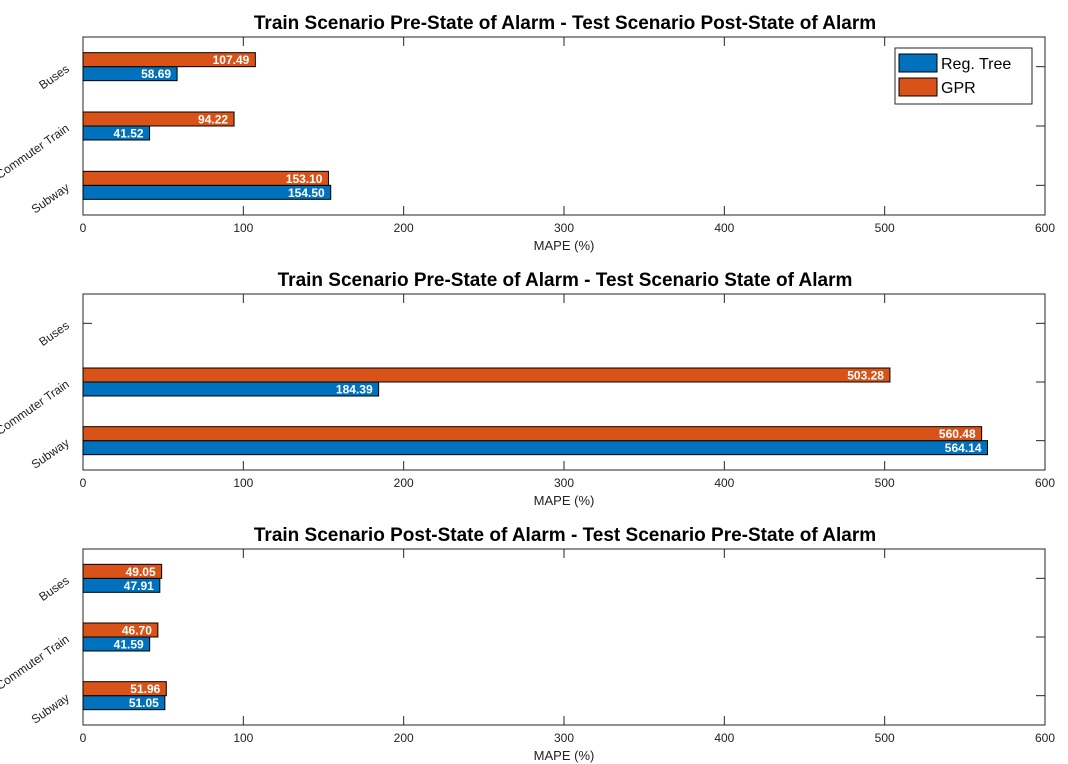 The height and width of the screenshot is (764, 1068). What do you see at coordinates (156, 74) in the screenshot?
I see `data-label: 58.69` at bounding box center [156, 74].